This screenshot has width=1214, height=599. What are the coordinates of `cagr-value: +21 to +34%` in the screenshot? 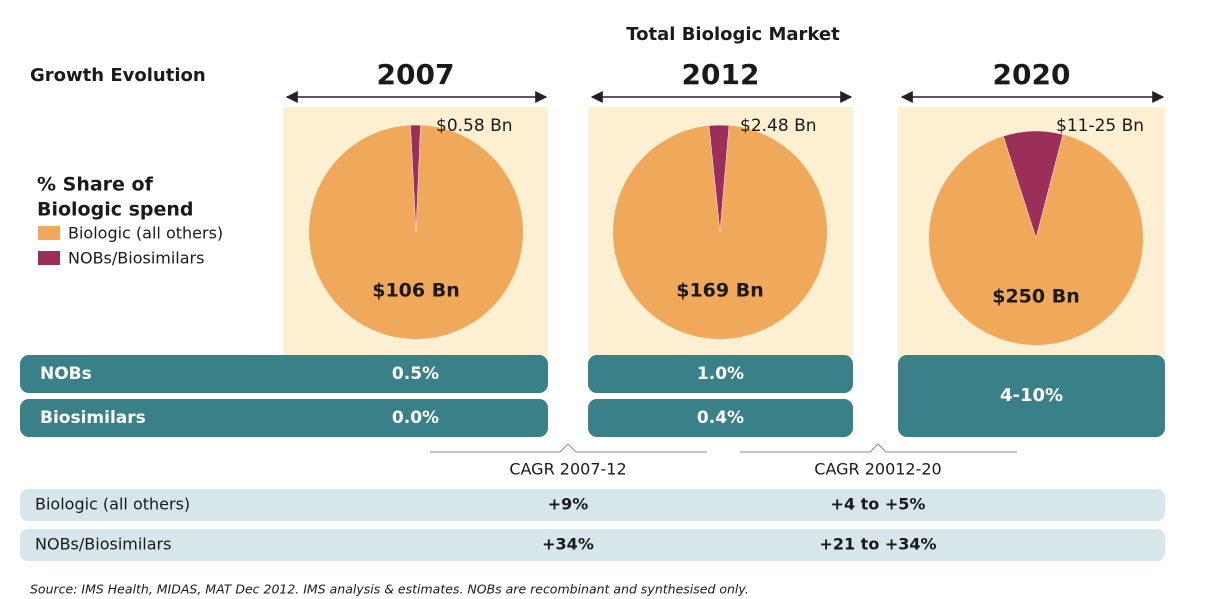 It's located at (877, 544).